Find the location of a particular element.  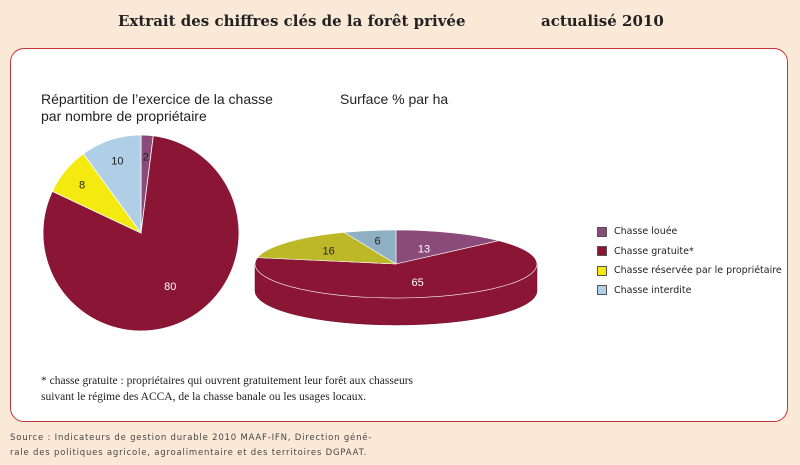

legend-label: Chasse gratuite* is located at coordinates (654, 251).